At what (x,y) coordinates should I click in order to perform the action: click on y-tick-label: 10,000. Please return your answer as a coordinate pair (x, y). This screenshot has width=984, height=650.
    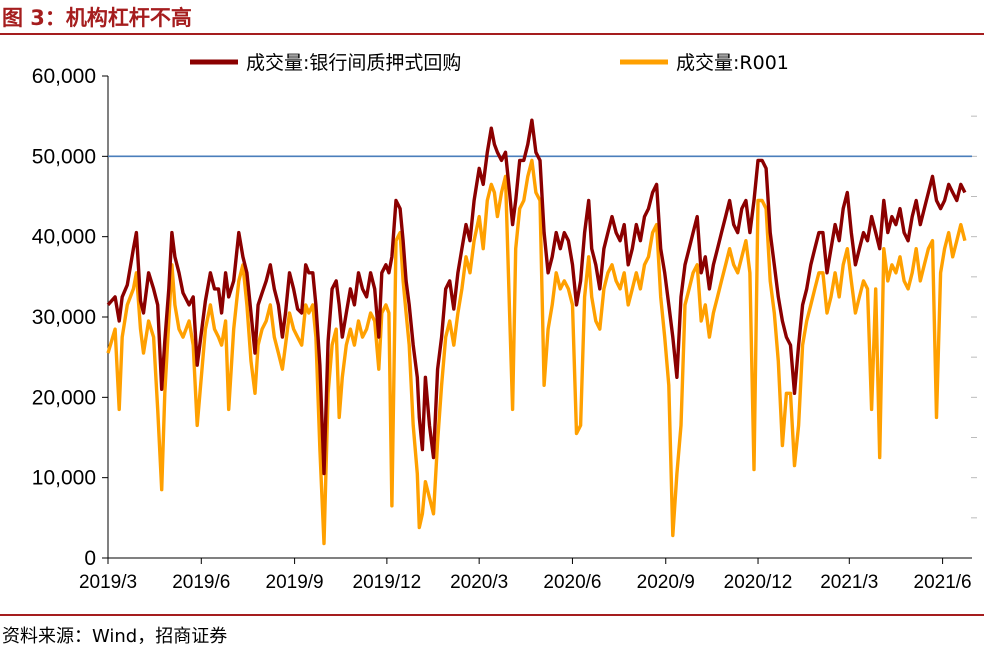
    Looking at the image, I should click on (64, 478).